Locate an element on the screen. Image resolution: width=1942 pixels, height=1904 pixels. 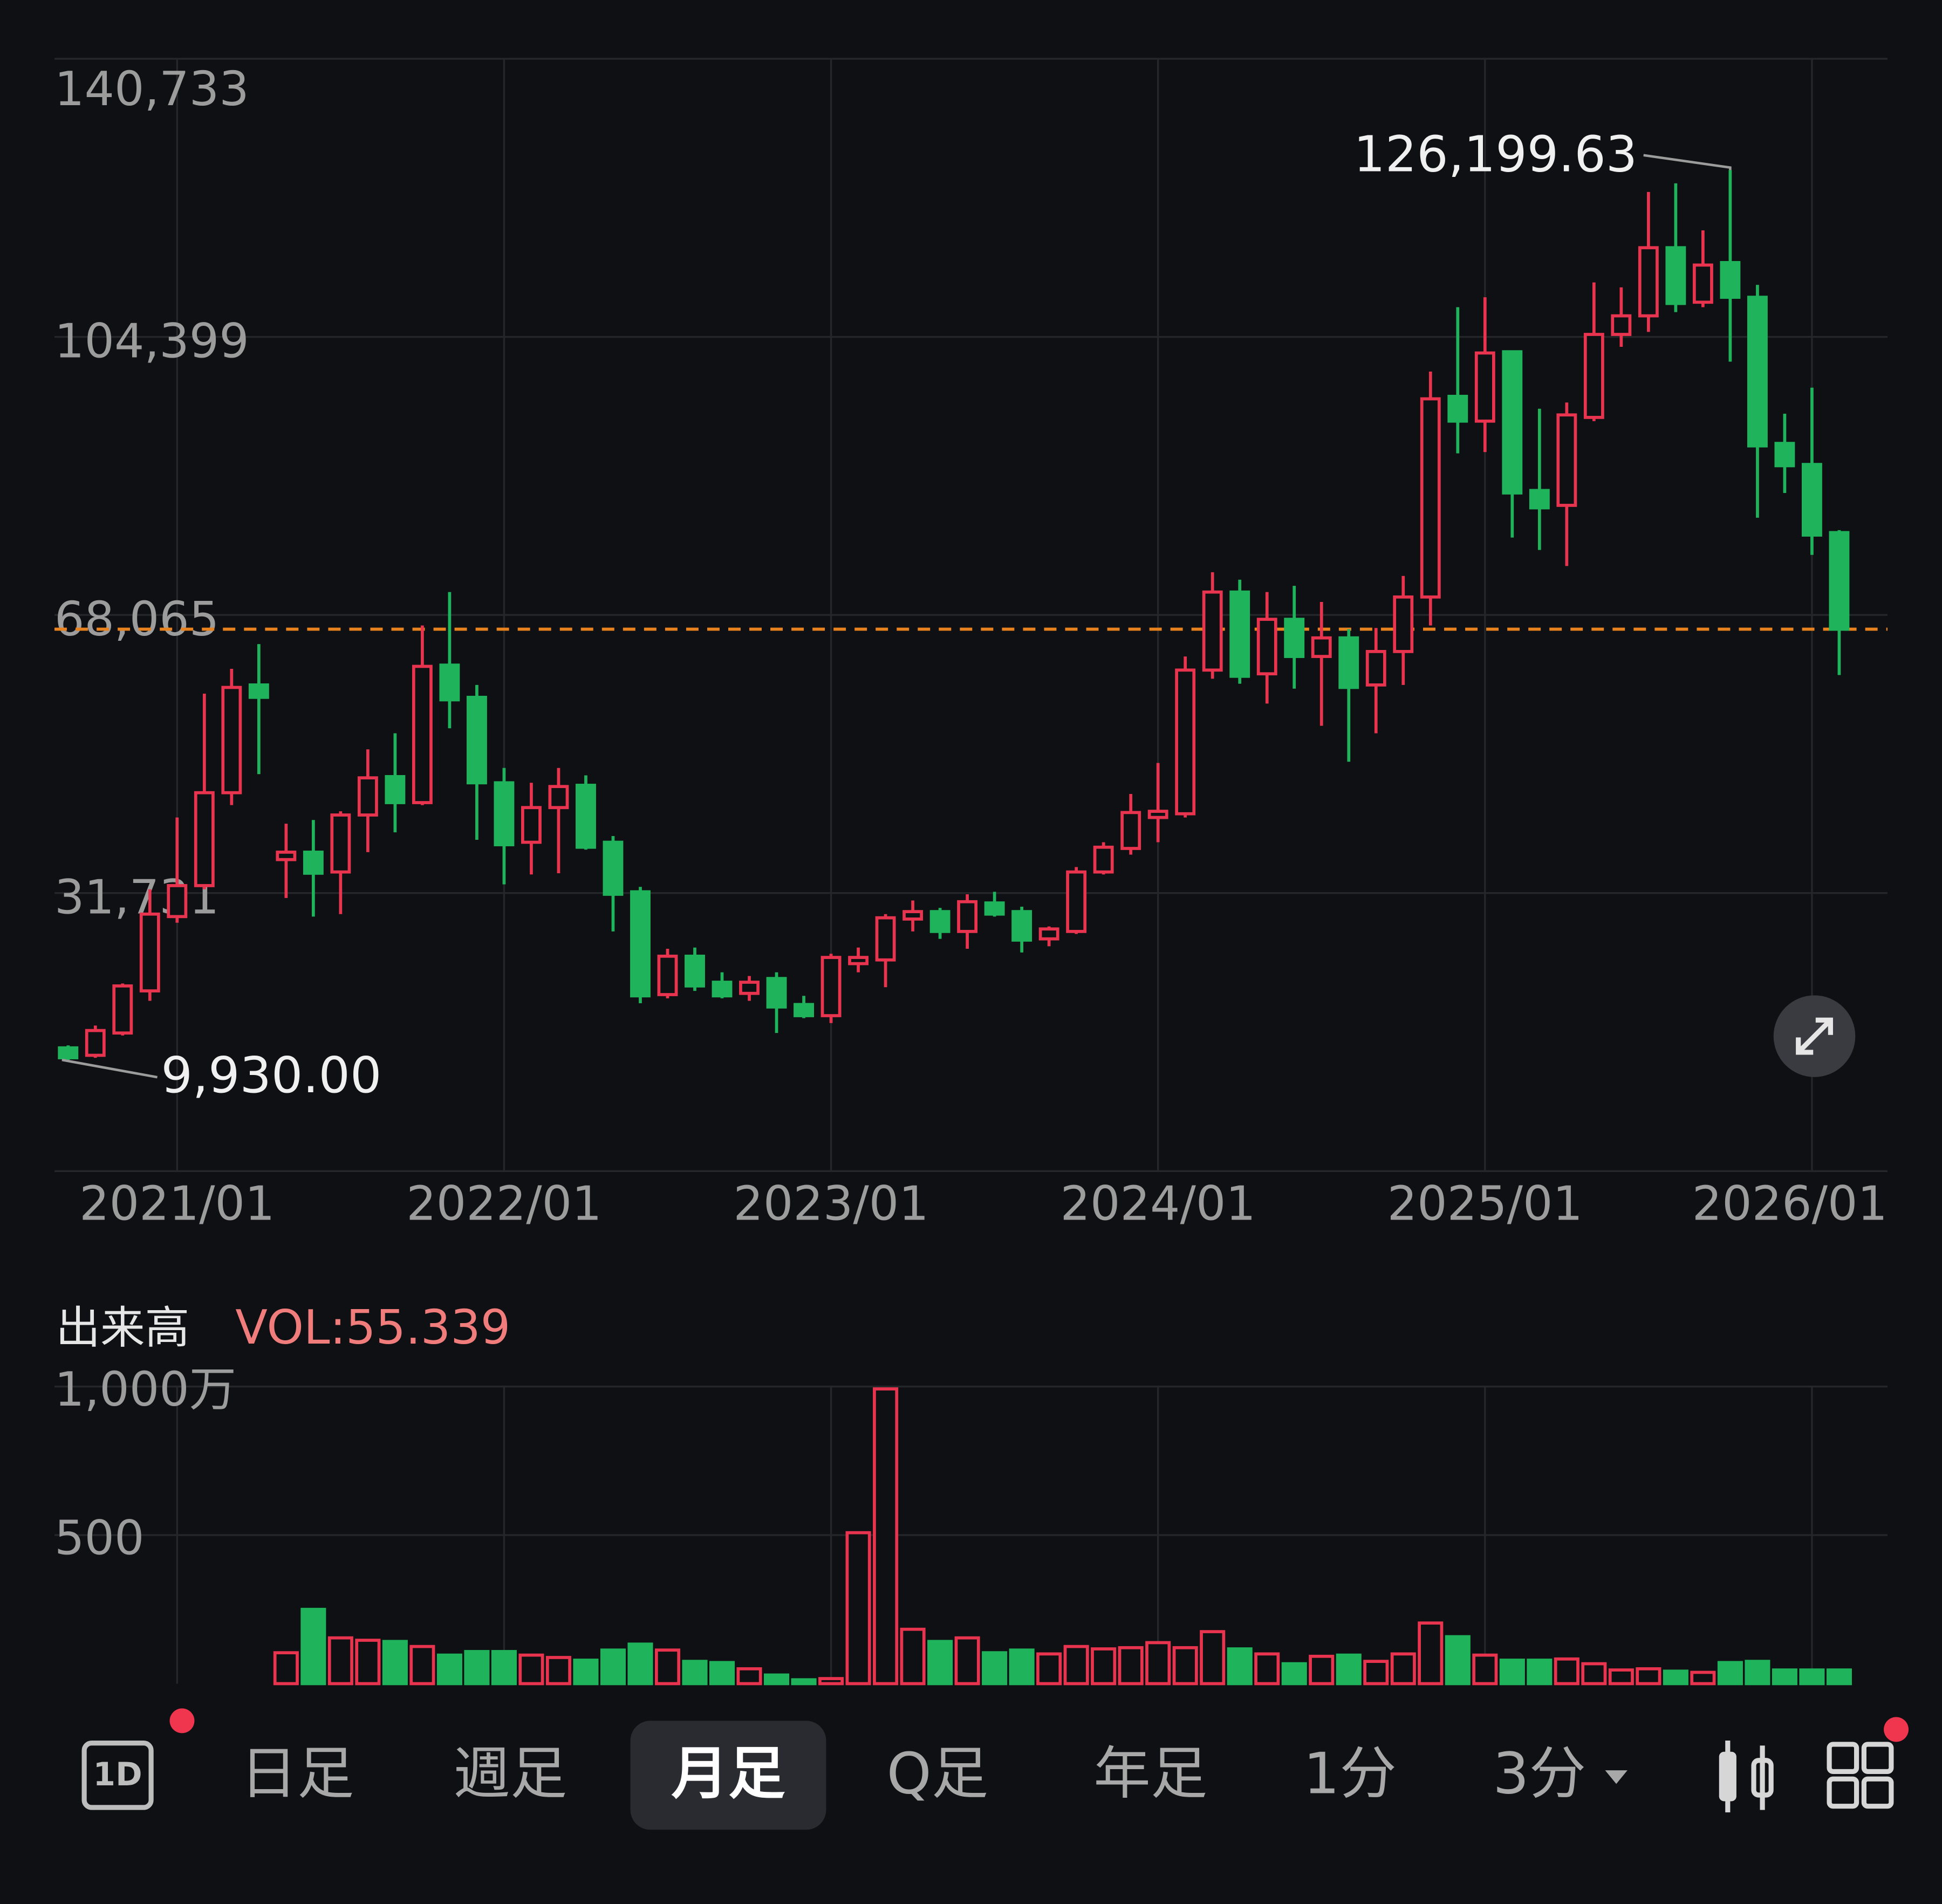
badge is located at coordinates (1896, 1729).